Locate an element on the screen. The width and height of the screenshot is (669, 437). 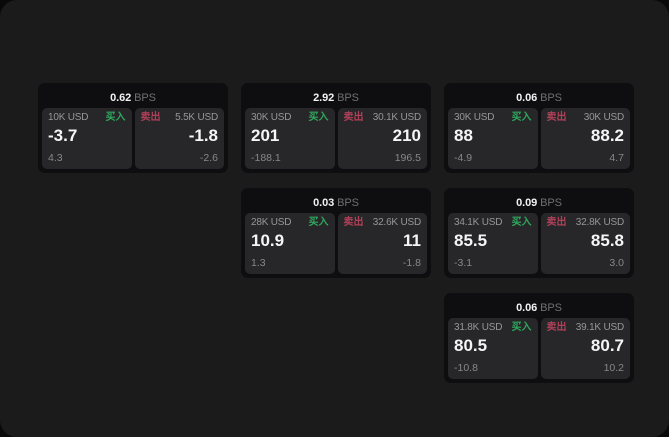
buy-sub-value: 1.3 is located at coordinates (258, 263).